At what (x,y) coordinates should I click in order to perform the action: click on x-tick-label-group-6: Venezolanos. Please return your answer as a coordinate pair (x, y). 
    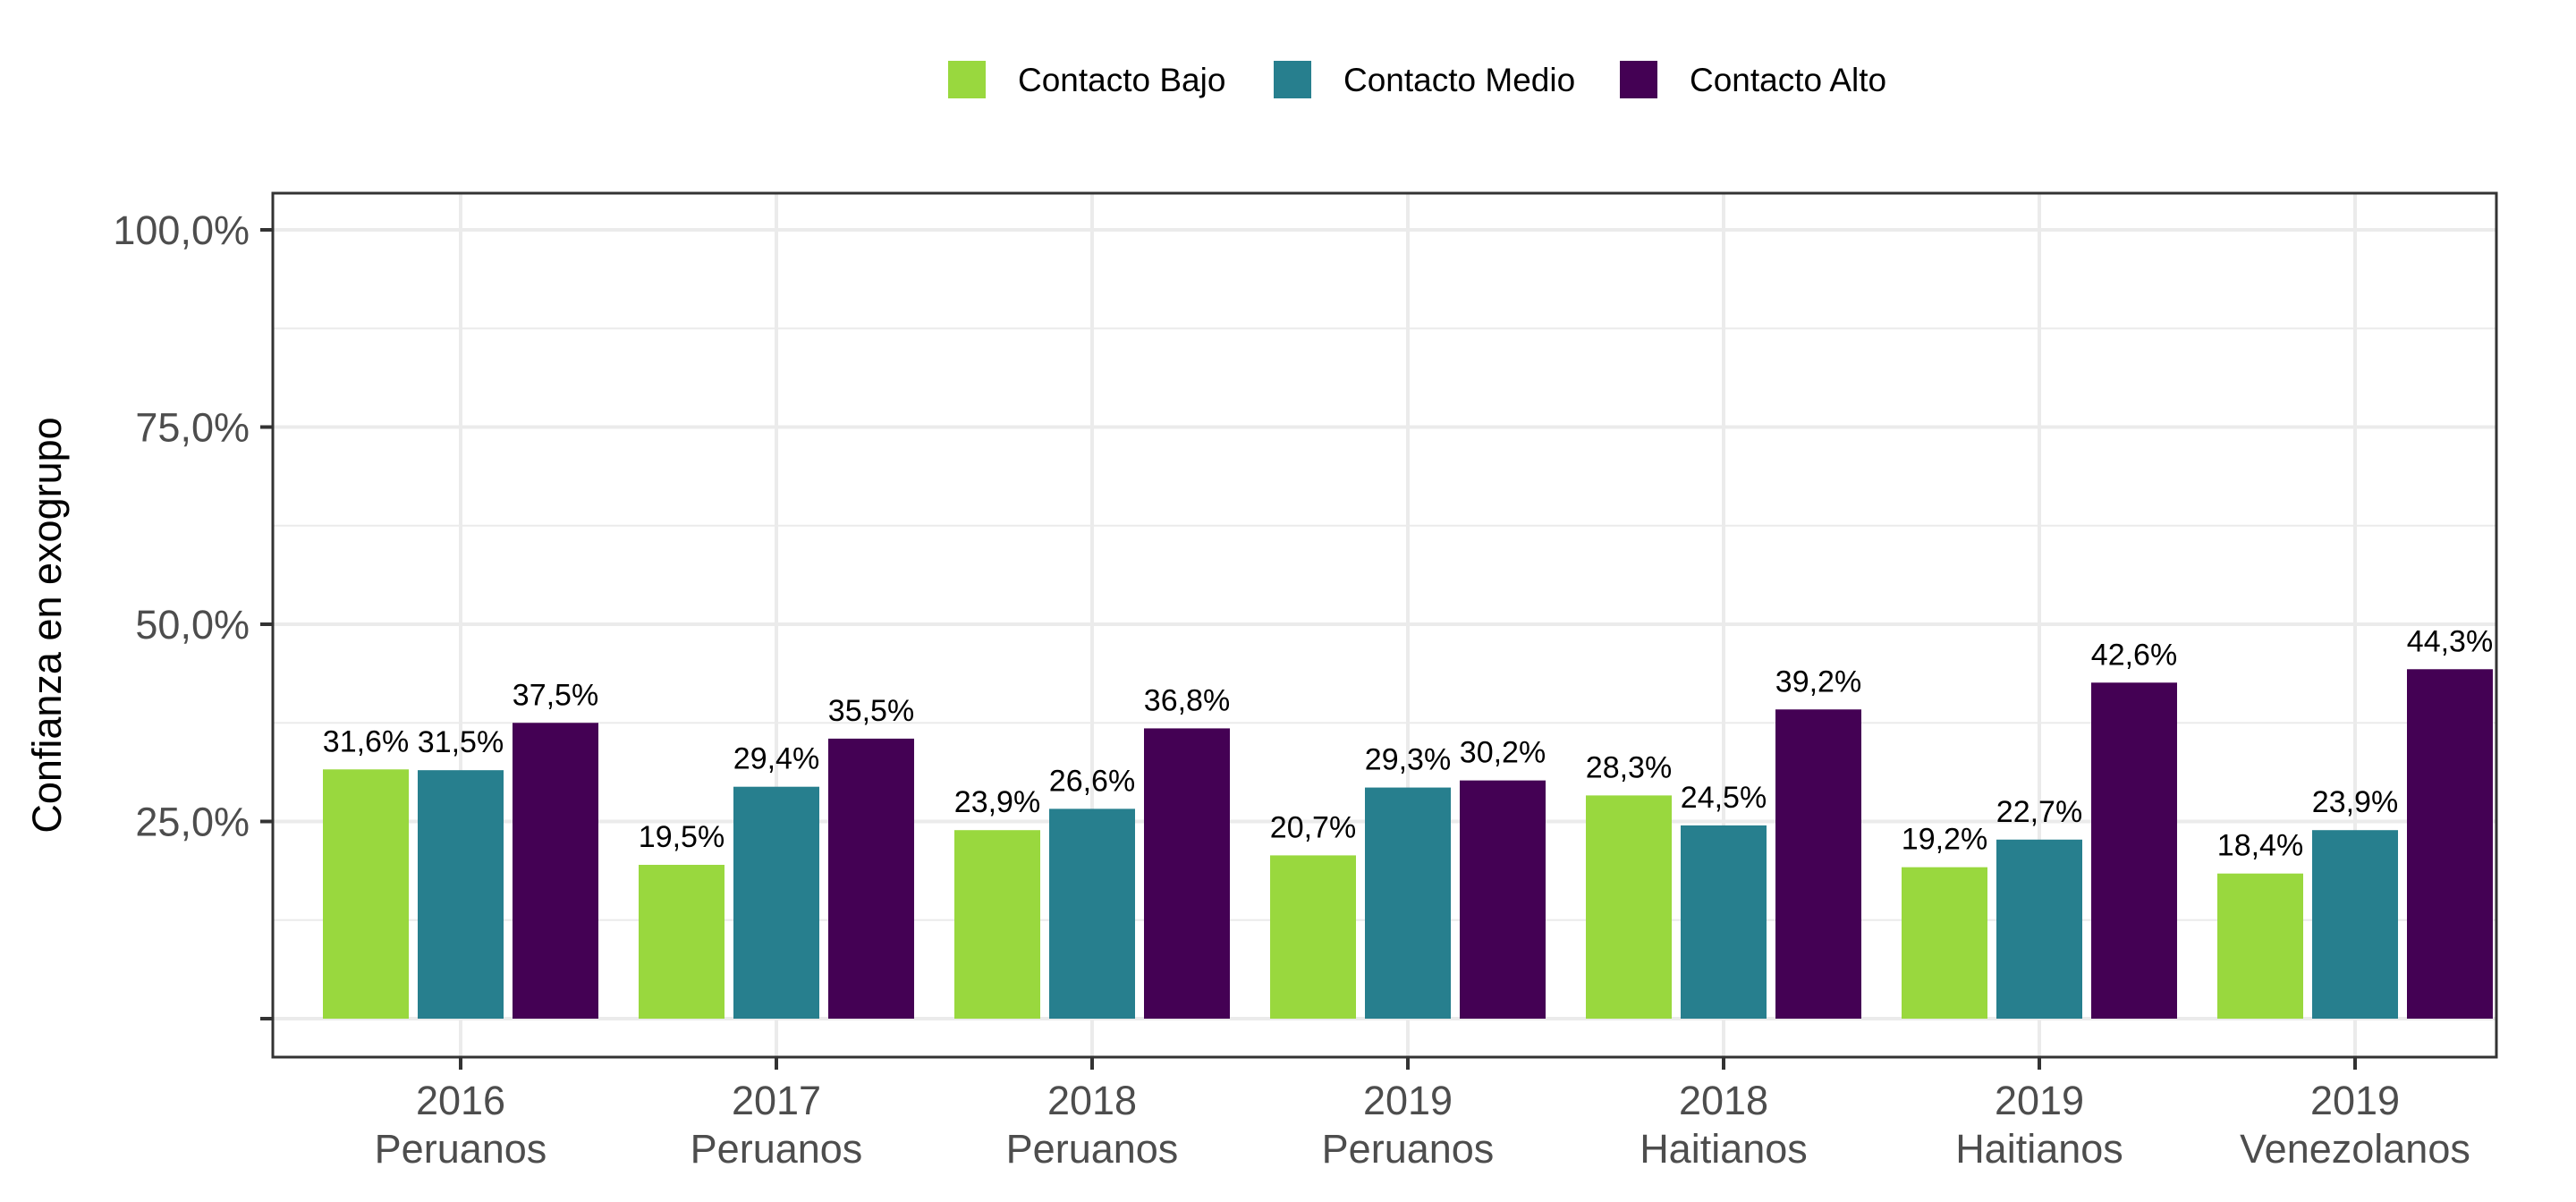
    Looking at the image, I should click on (2355, 1149).